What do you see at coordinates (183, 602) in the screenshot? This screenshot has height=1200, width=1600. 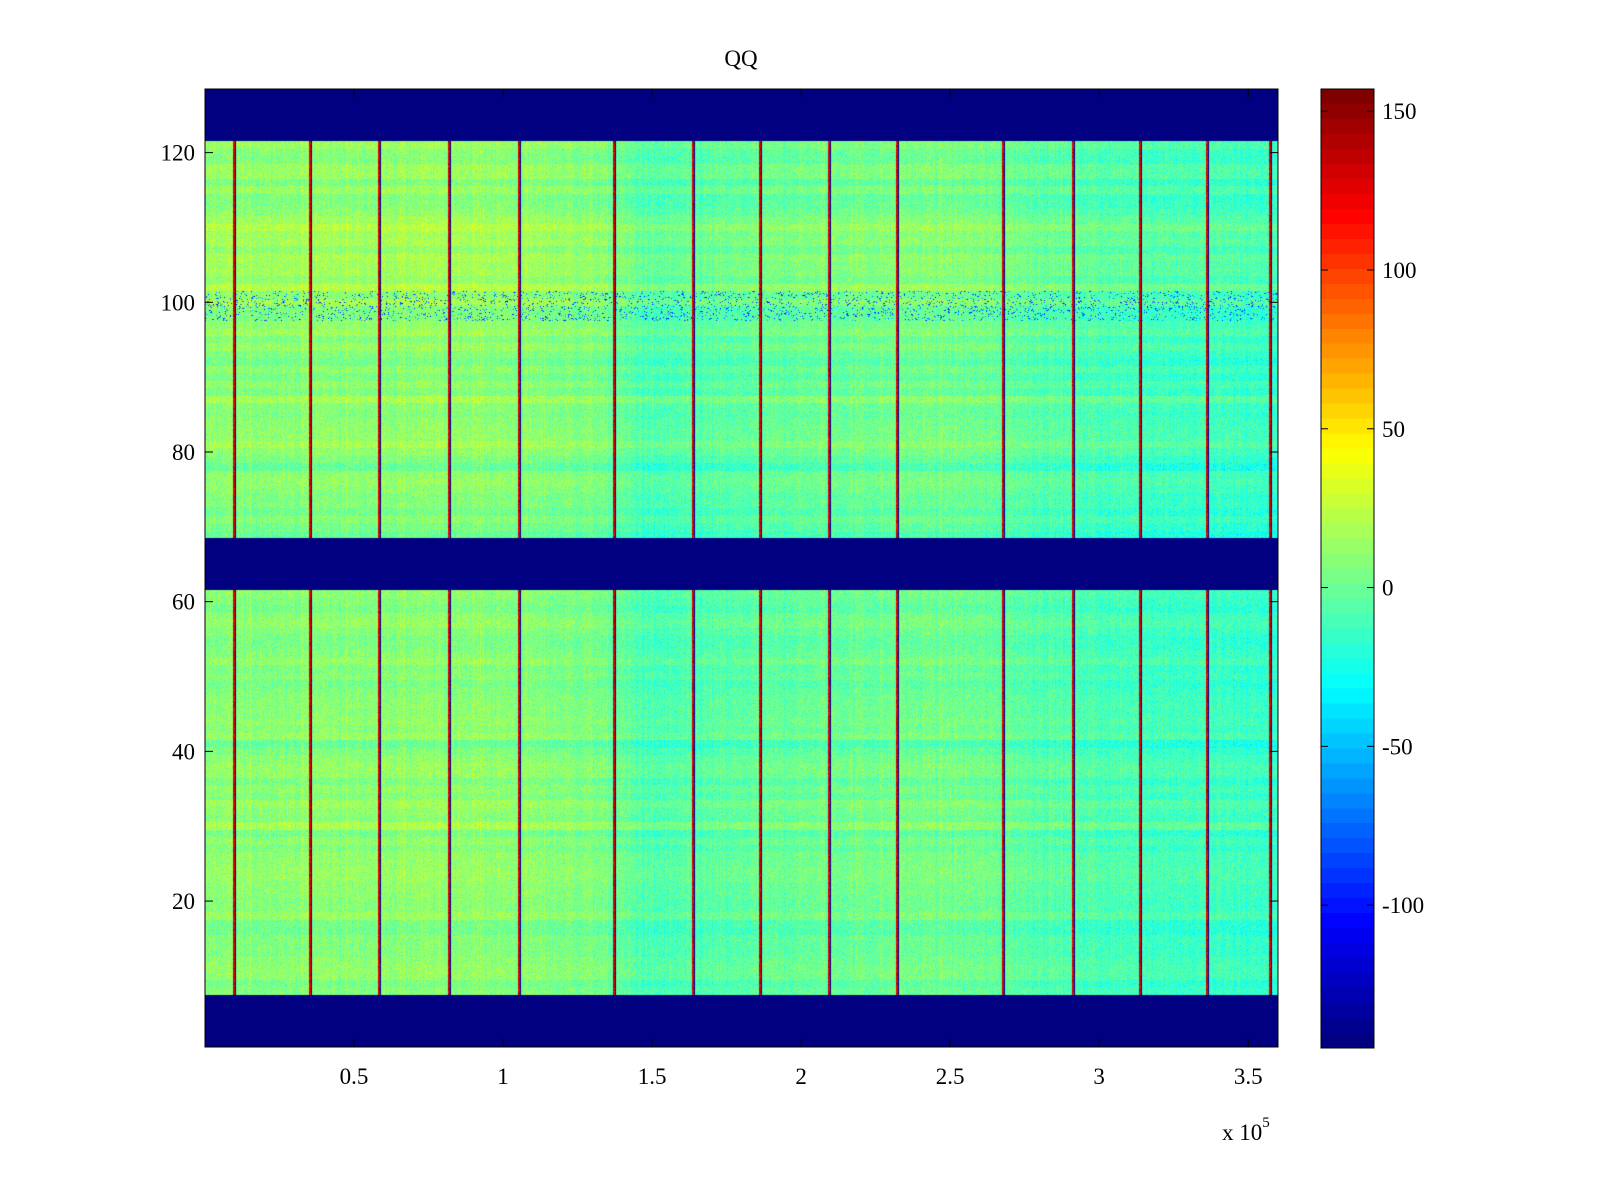 I see `y-tick-label: 60` at bounding box center [183, 602].